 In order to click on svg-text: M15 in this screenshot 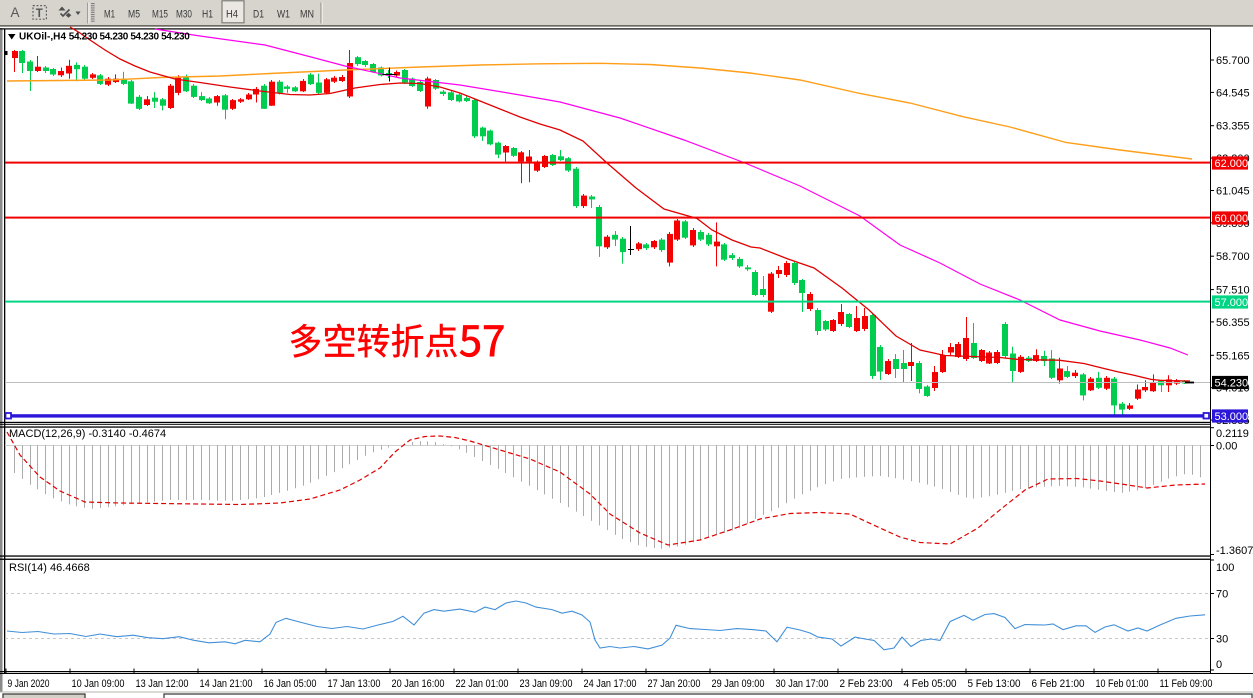, I will do `click(160, 15)`.